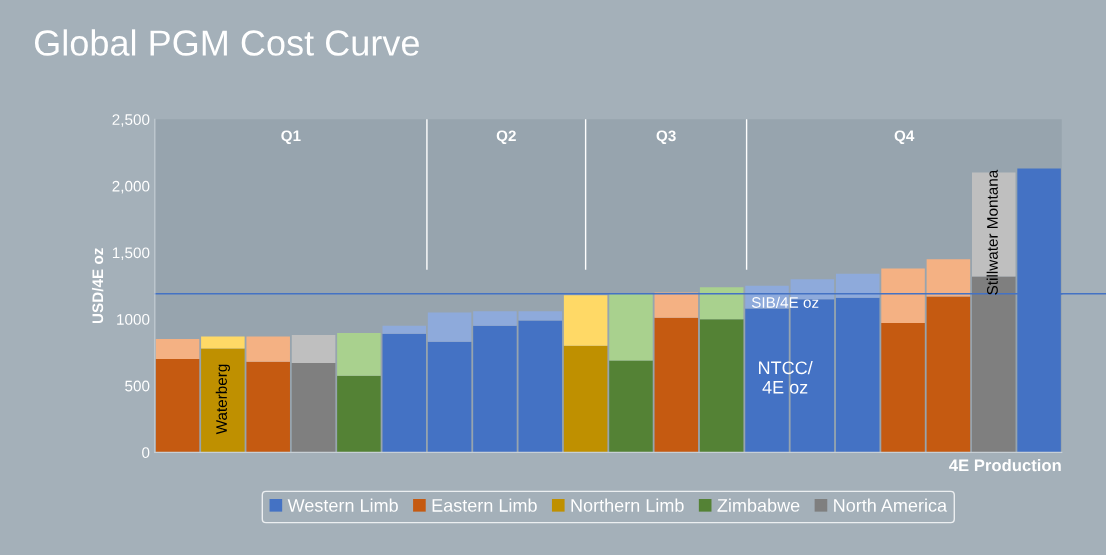  What do you see at coordinates (484, 505) in the screenshot?
I see `legend-label: Eastern Limb` at bounding box center [484, 505].